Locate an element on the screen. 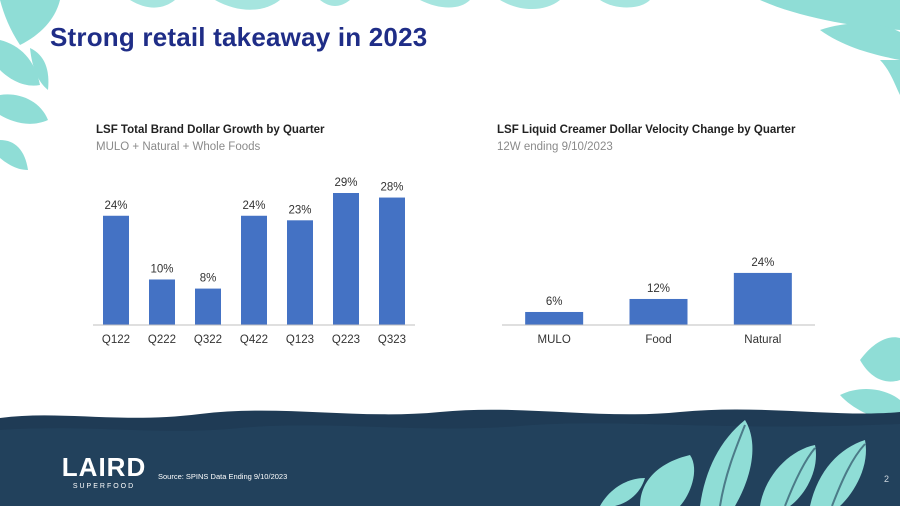 Image resolution: width=900 pixels, height=506 pixels. chart-2-category-label-natural: Natural is located at coordinates (762, 340).